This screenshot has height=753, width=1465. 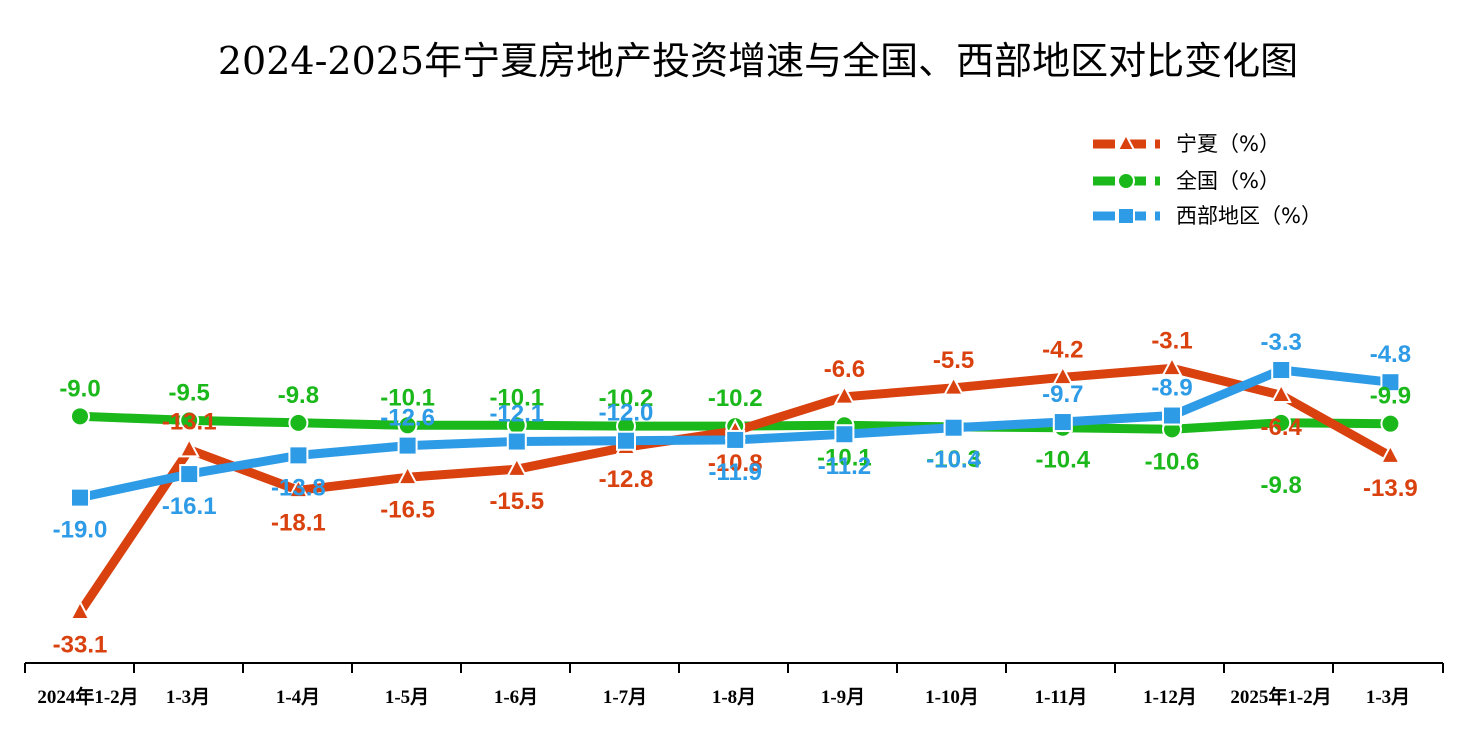 I want to click on data-label-national: -9.0, so click(x=79, y=388).